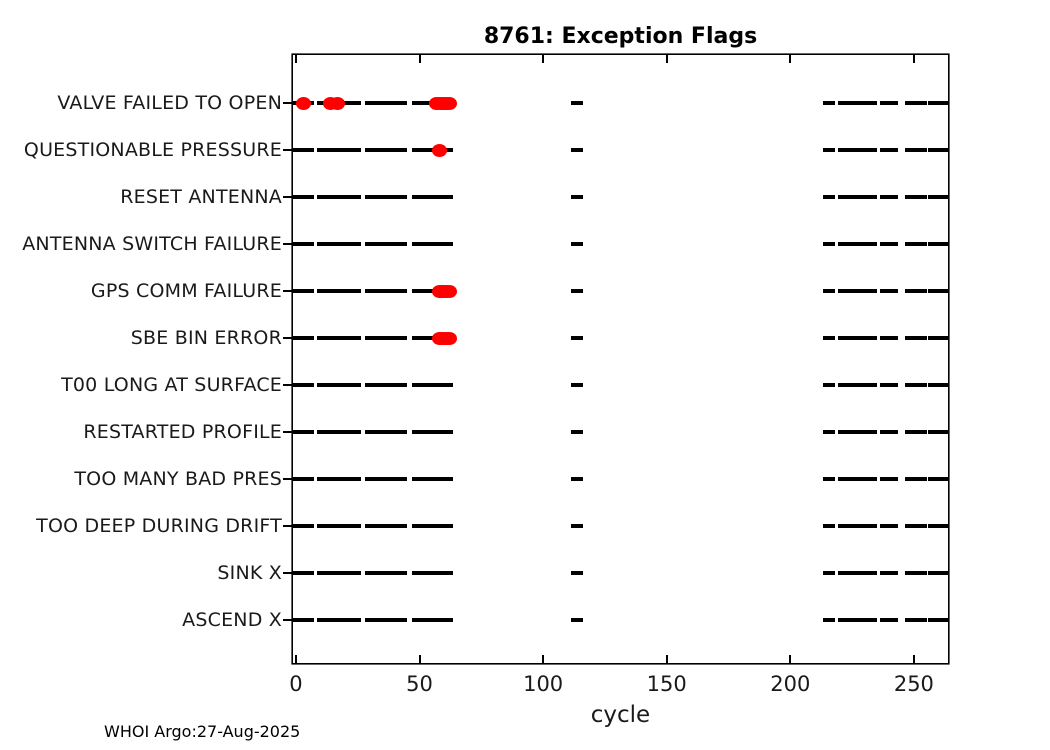 The height and width of the screenshot is (750, 1050). What do you see at coordinates (666, 684) in the screenshot?
I see `x-tick-label: 150` at bounding box center [666, 684].